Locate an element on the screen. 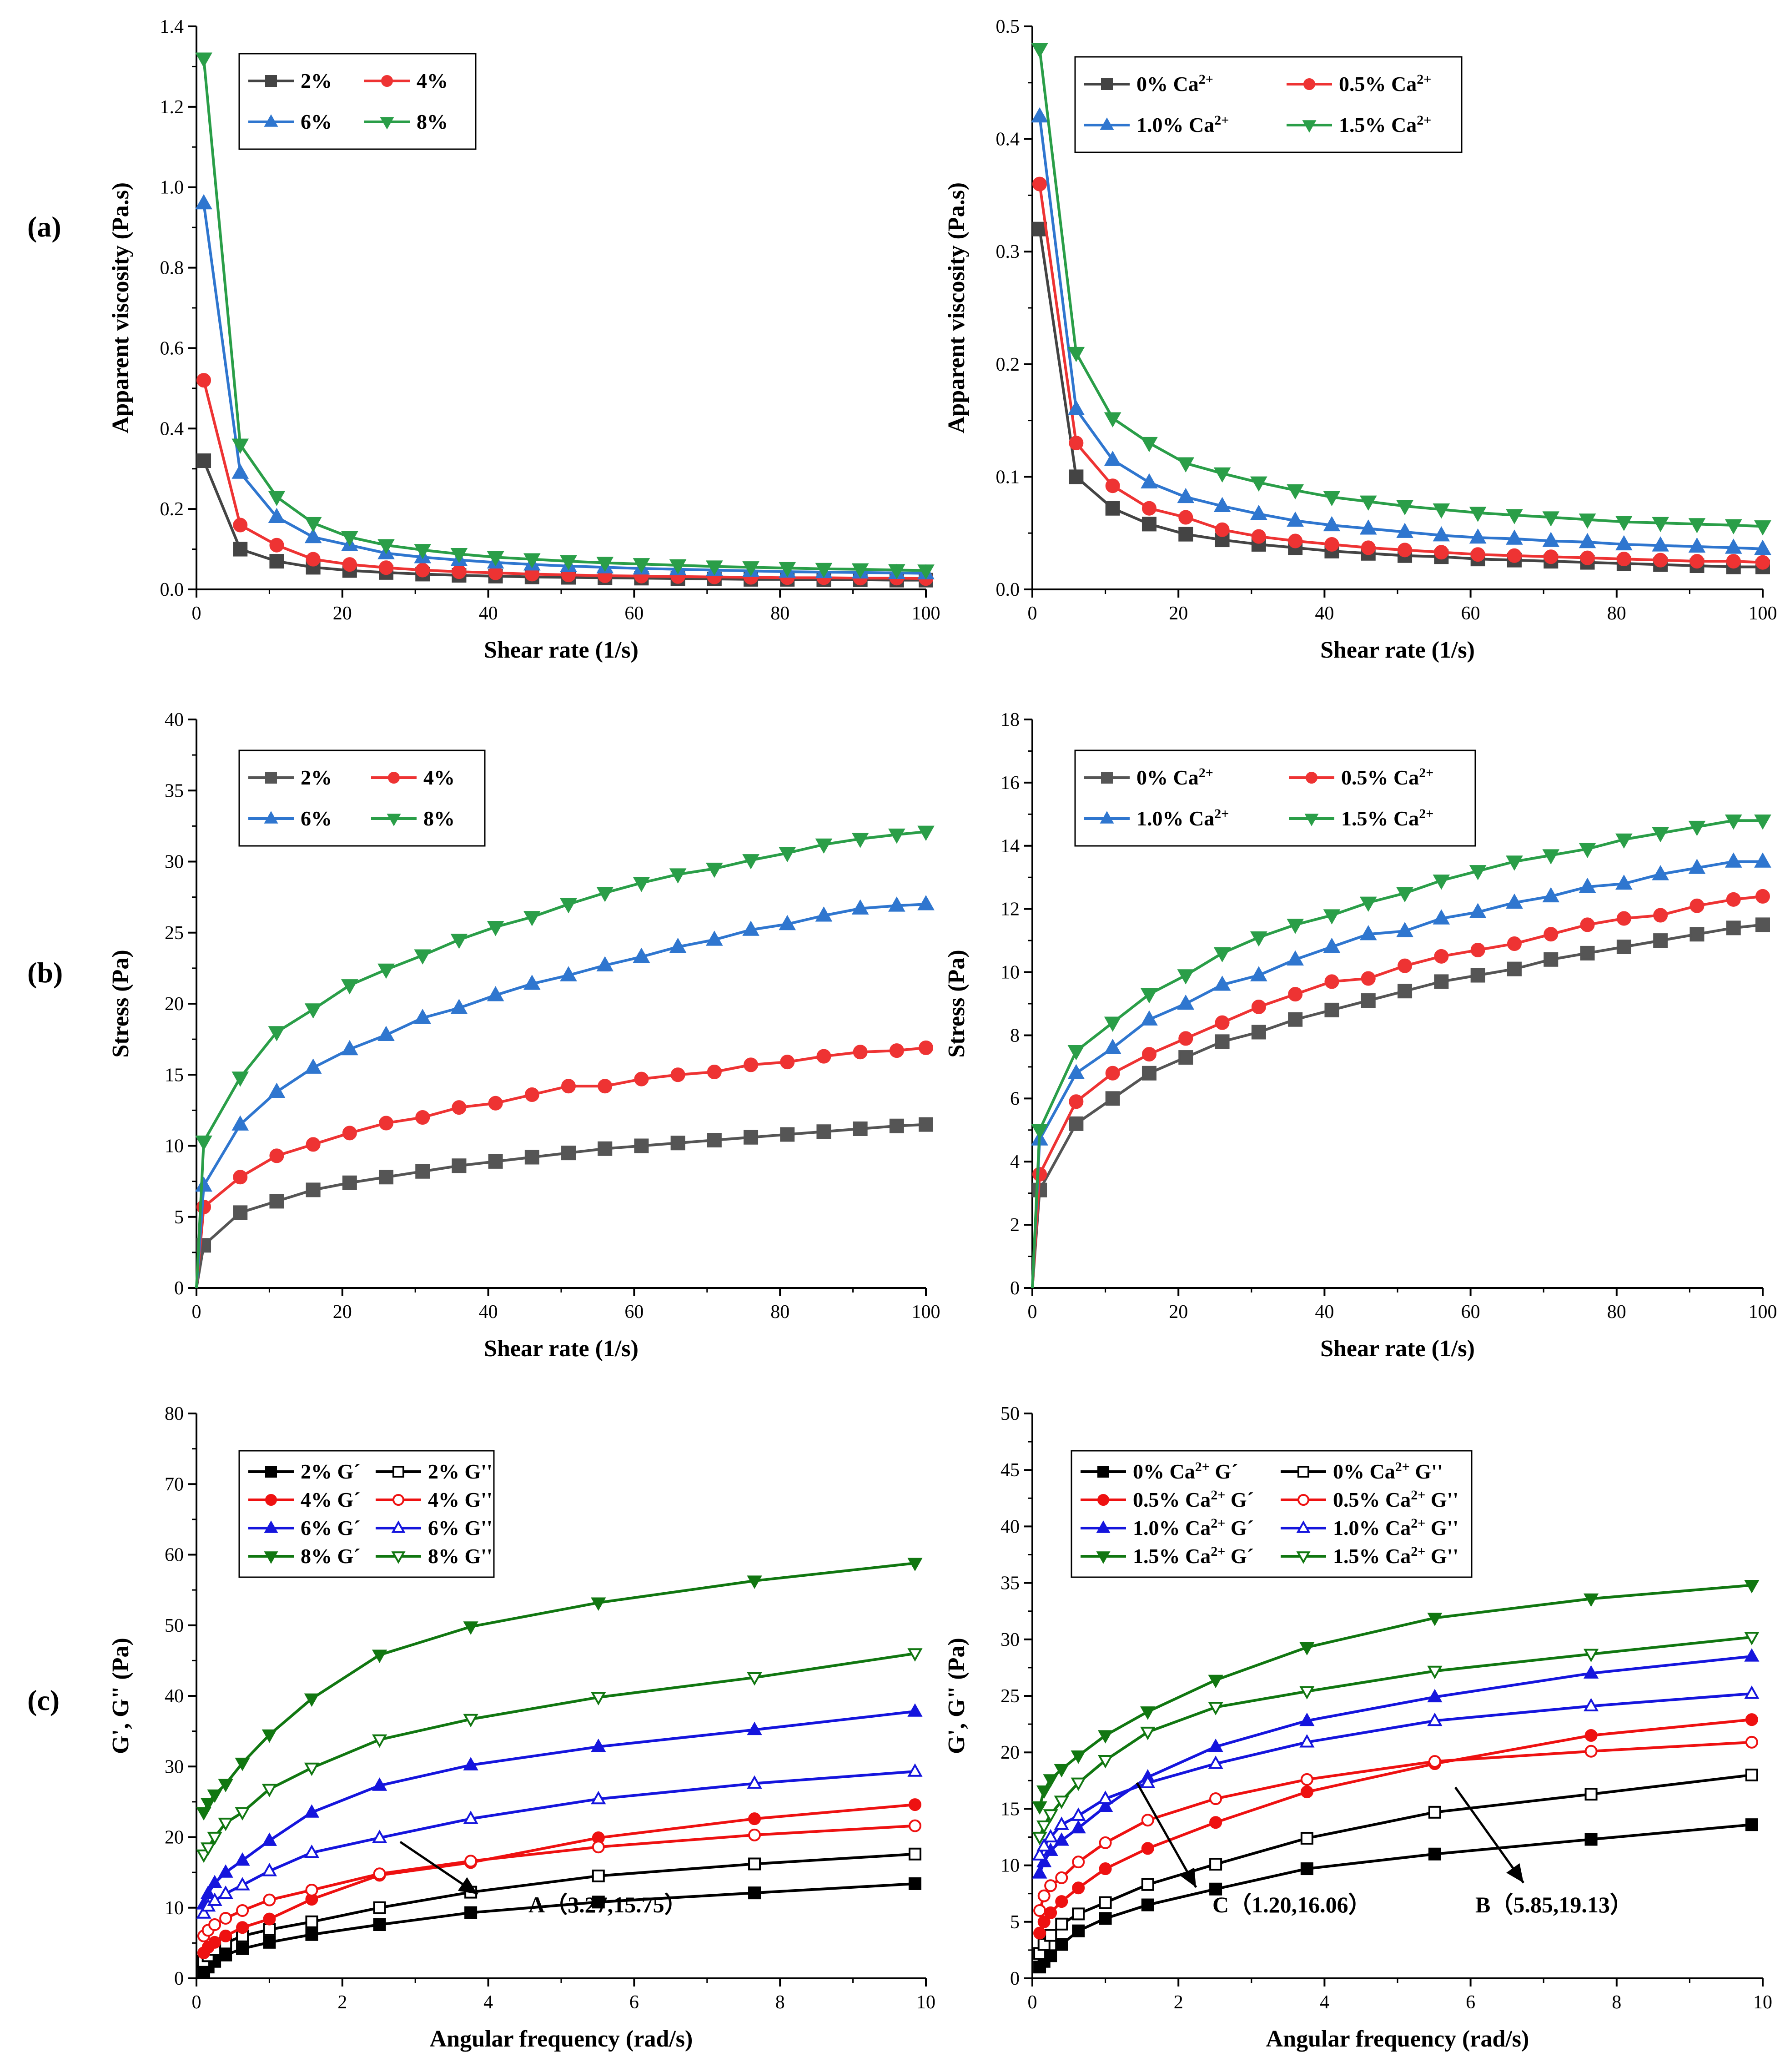 The width and height of the screenshot is (1790, 2072). x-tick-label: 8 is located at coordinates (1616, 2002).